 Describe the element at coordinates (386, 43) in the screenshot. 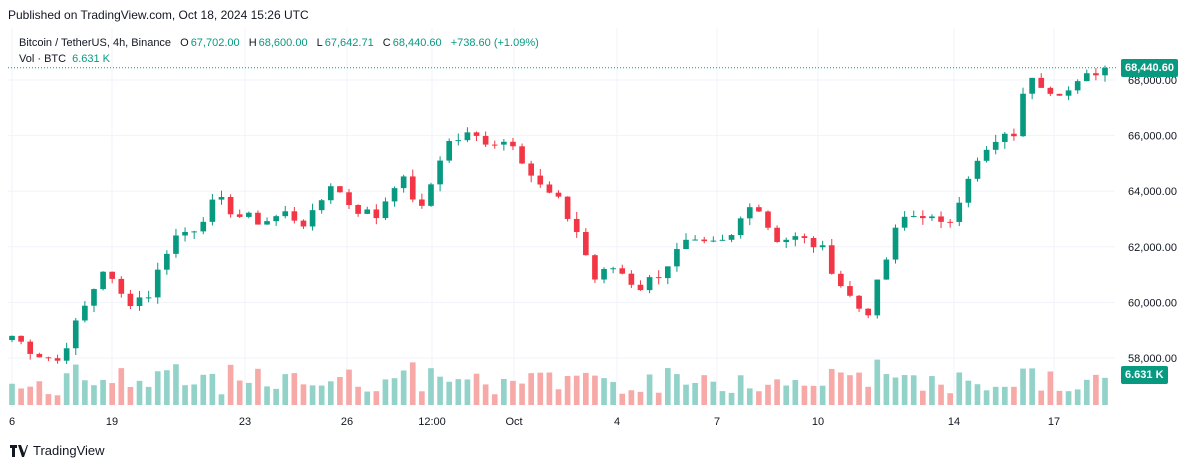

I see `close-label: C` at that location.